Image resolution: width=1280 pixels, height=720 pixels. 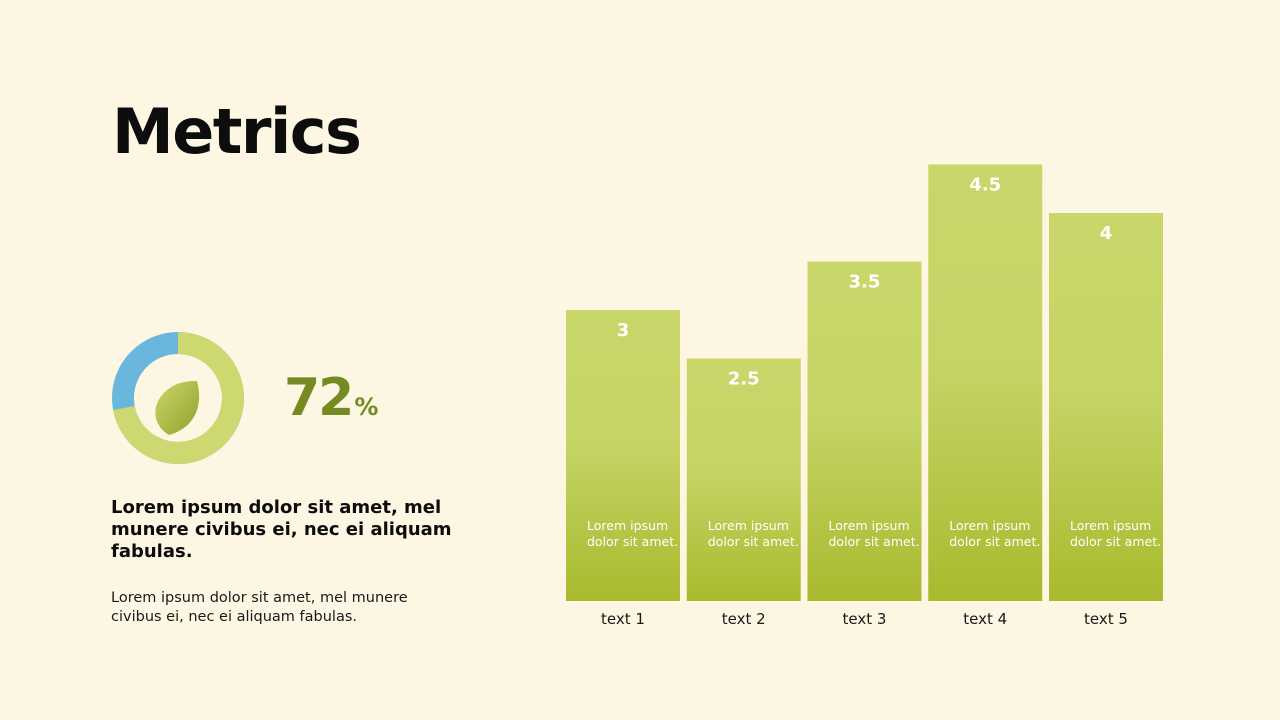 I want to click on leaf-icon, so click(x=177, y=408).